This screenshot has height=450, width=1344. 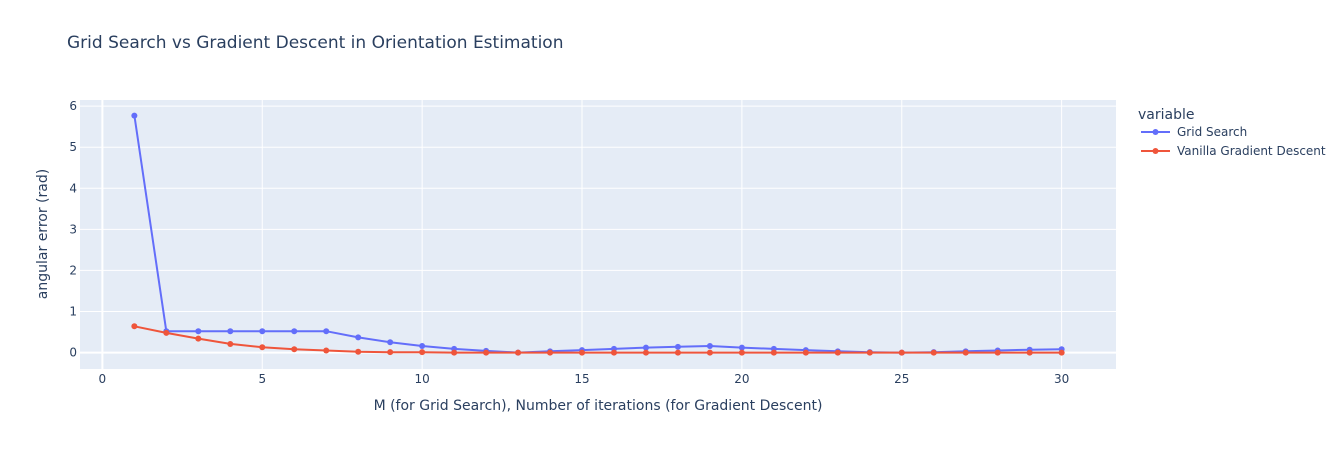 I want to click on legend-item: Vanilla Gradient Descent, so click(x=1233, y=151).